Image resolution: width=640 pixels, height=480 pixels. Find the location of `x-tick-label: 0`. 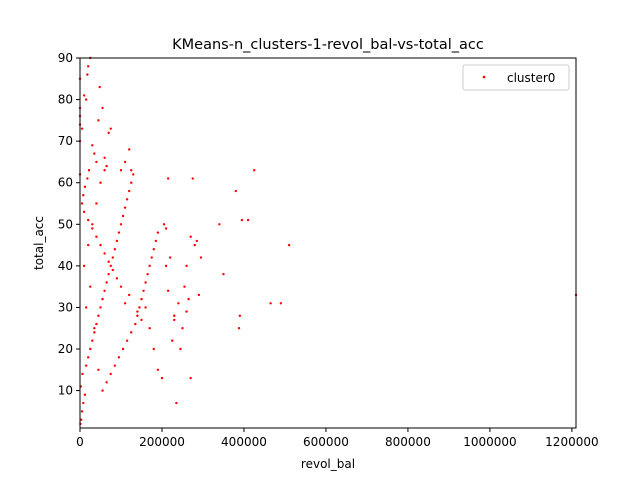

x-tick-label: 0 is located at coordinates (80, 442).